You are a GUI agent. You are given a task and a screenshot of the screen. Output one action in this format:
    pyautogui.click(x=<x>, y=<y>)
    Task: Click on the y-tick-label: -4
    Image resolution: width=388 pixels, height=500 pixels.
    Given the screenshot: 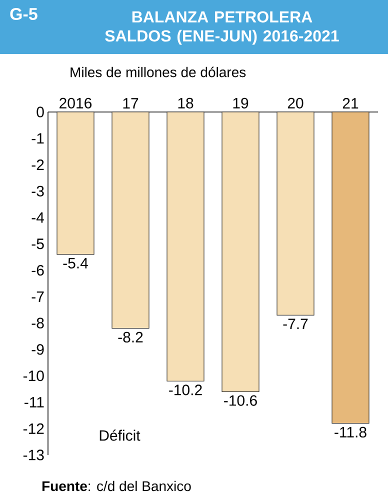 What is the action you would take?
    pyautogui.click(x=38, y=217)
    